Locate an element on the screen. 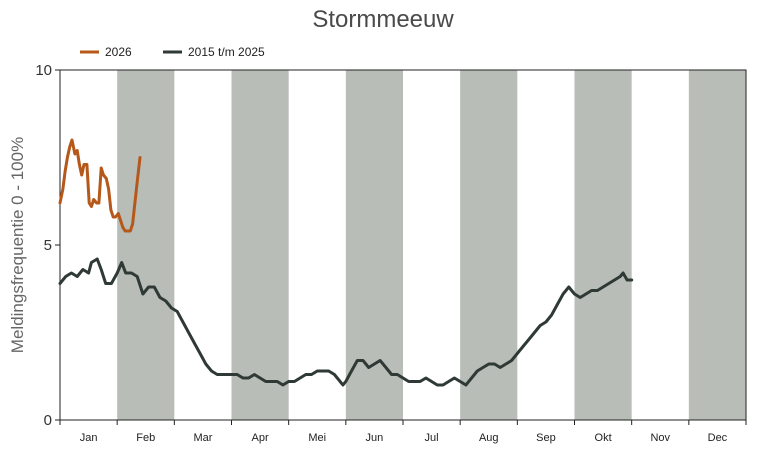 This screenshot has width=765, height=450. x-tick-label-jun: Jun is located at coordinates (375, 438).